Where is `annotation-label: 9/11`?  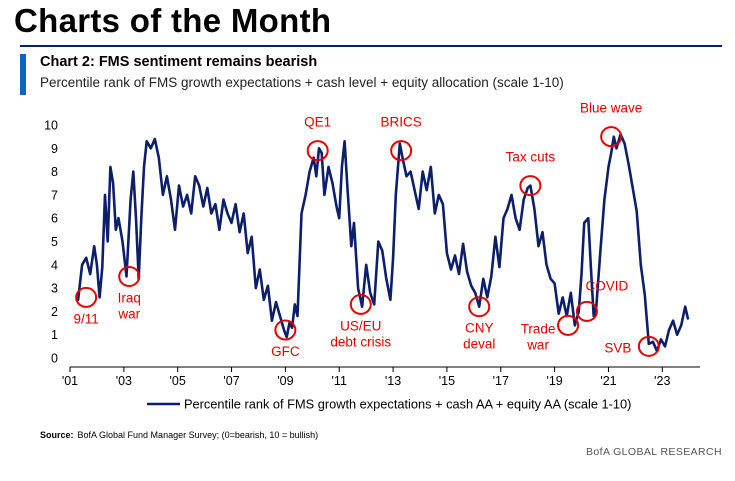
annotation-label: 9/11 is located at coordinates (86, 318).